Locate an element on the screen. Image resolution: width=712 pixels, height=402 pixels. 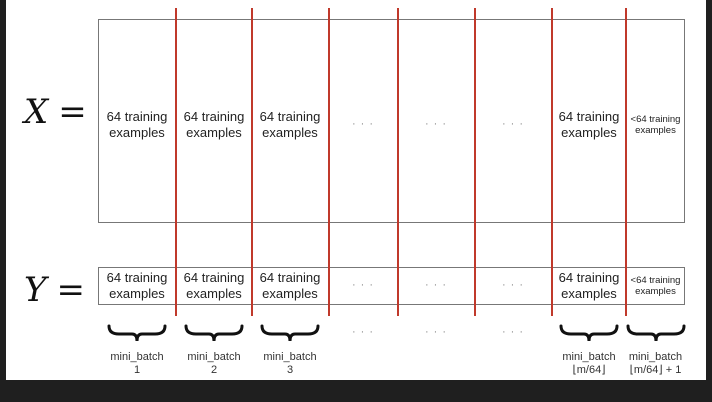
brace-ellipsis-5: · · · is located at coordinates (436, 332).